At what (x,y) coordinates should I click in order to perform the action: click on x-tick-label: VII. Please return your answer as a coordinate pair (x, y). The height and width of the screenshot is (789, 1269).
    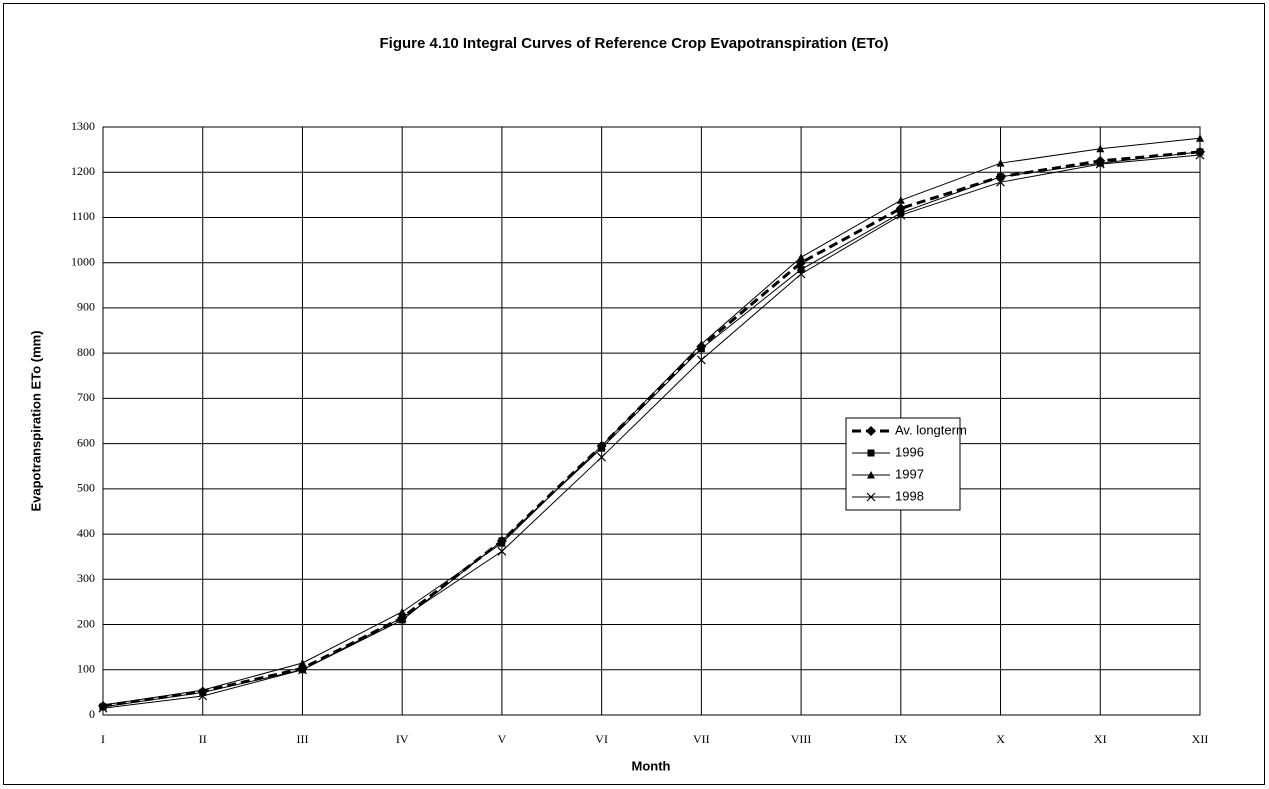
    Looking at the image, I should click on (701, 739).